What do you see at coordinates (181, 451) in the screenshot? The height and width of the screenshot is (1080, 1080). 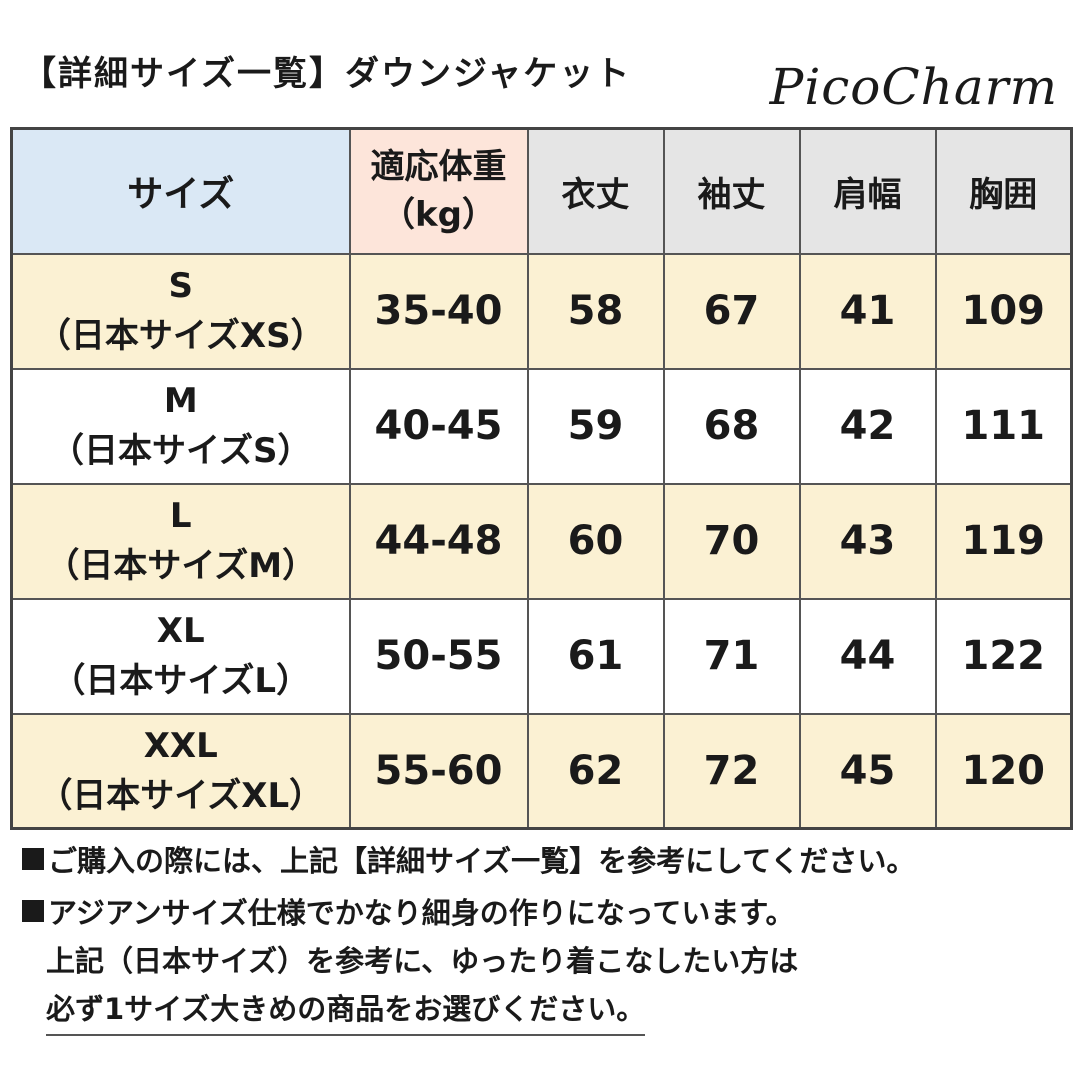 I see `jp-size-label: （日本サイズS）` at bounding box center [181, 451].